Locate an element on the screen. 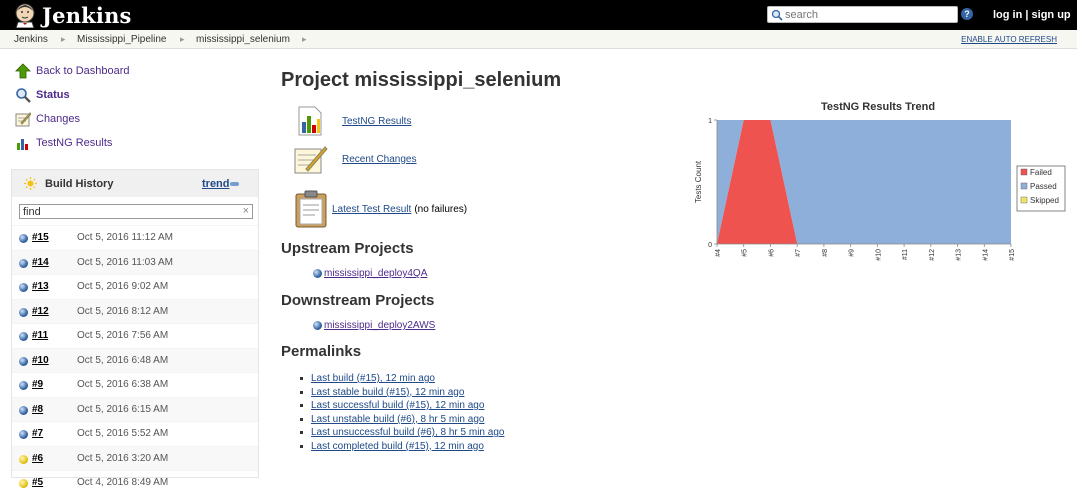 This screenshot has height=495, width=1077. build-number-link: #5 is located at coordinates (38, 482).